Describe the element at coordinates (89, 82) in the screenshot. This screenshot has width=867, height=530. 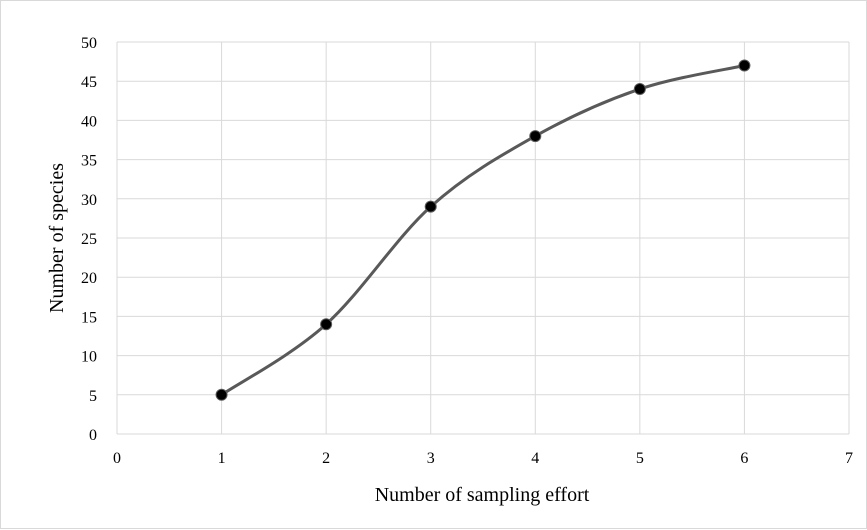
I see `y-tick-label: 45` at that location.